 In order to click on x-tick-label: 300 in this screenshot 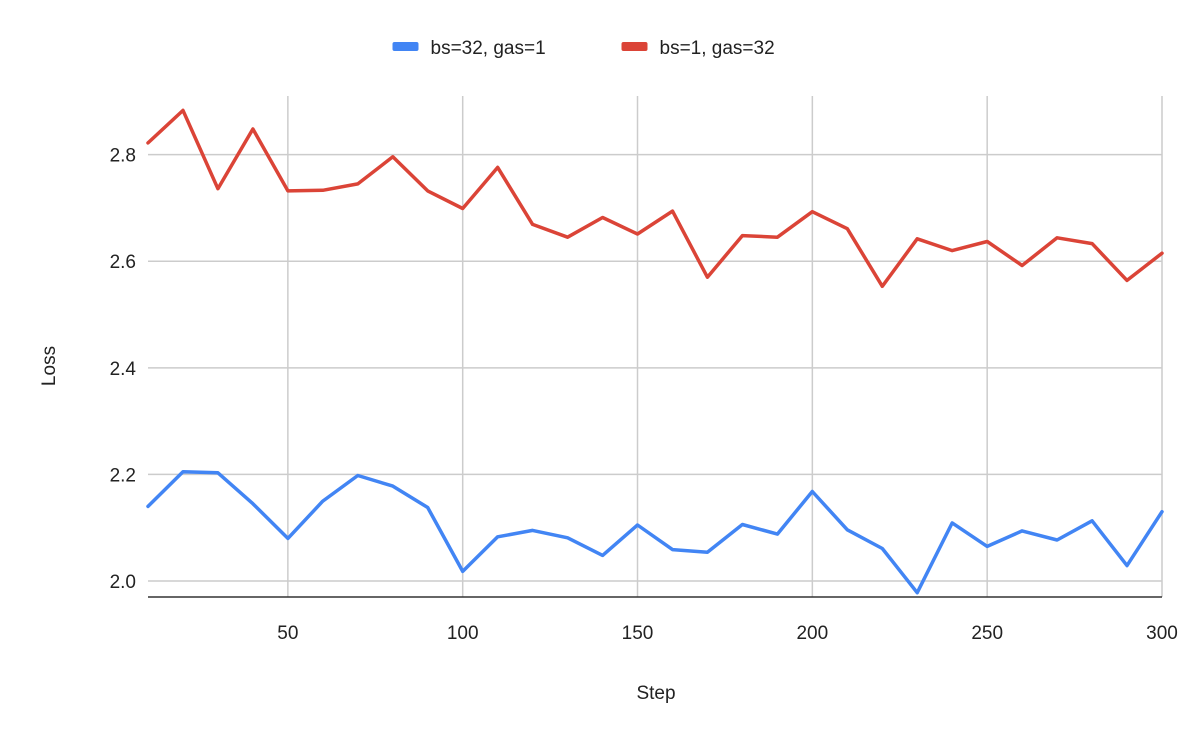, I will do `click(1162, 633)`.